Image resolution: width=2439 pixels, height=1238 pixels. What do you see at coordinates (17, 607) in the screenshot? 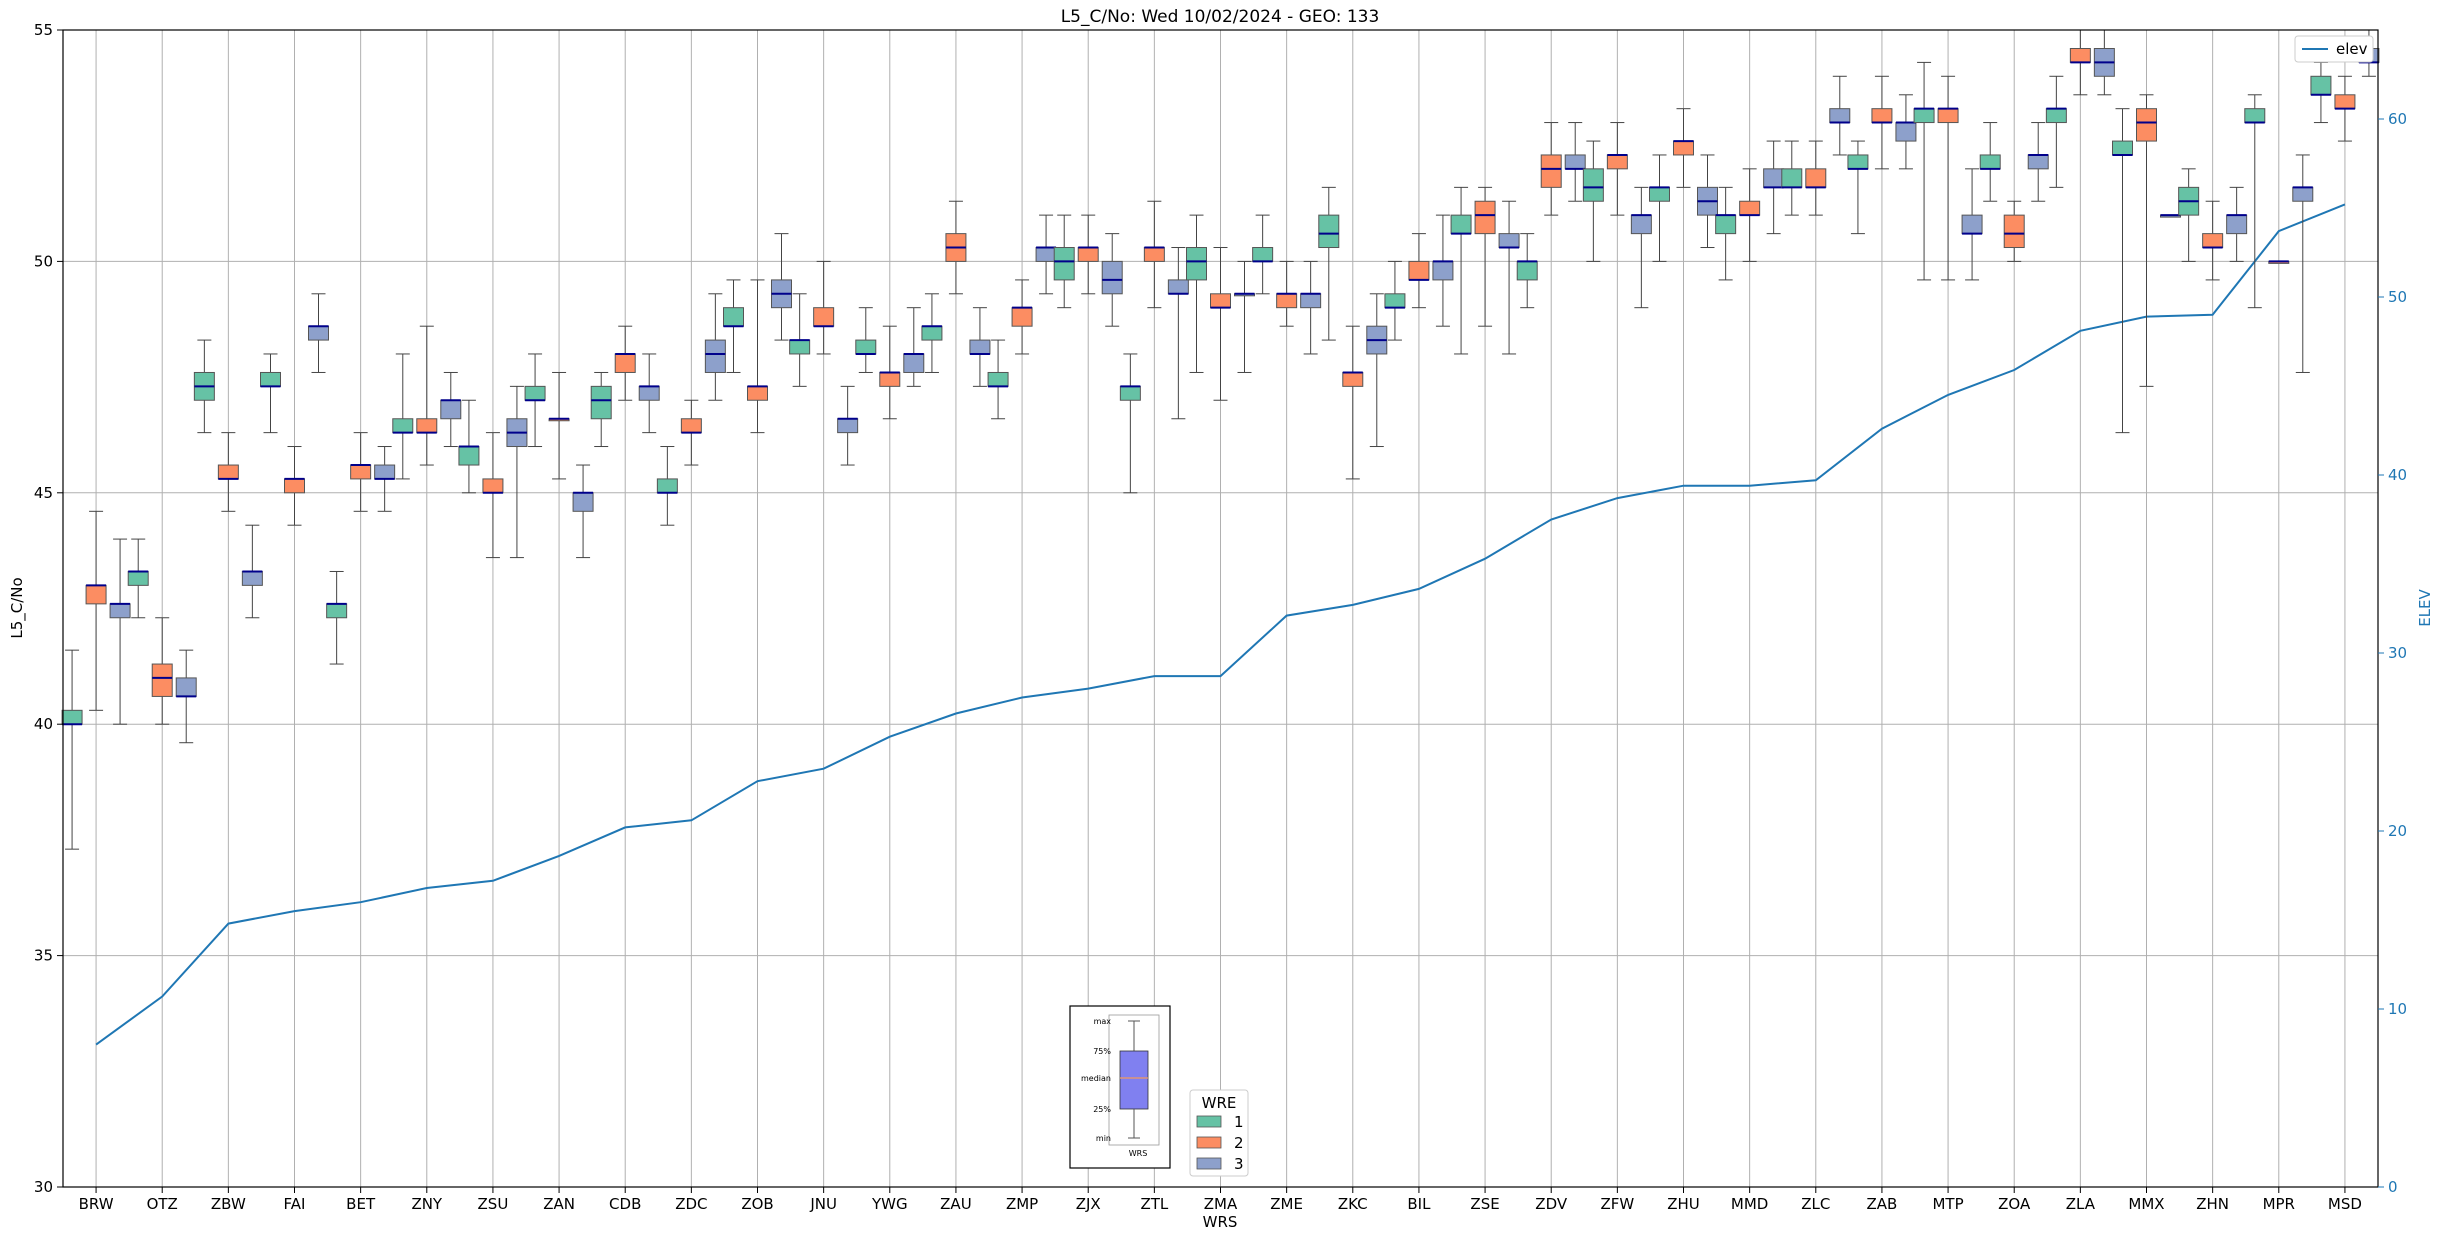
I see `y-axis-title: L5_C/No` at bounding box center [17, 607].